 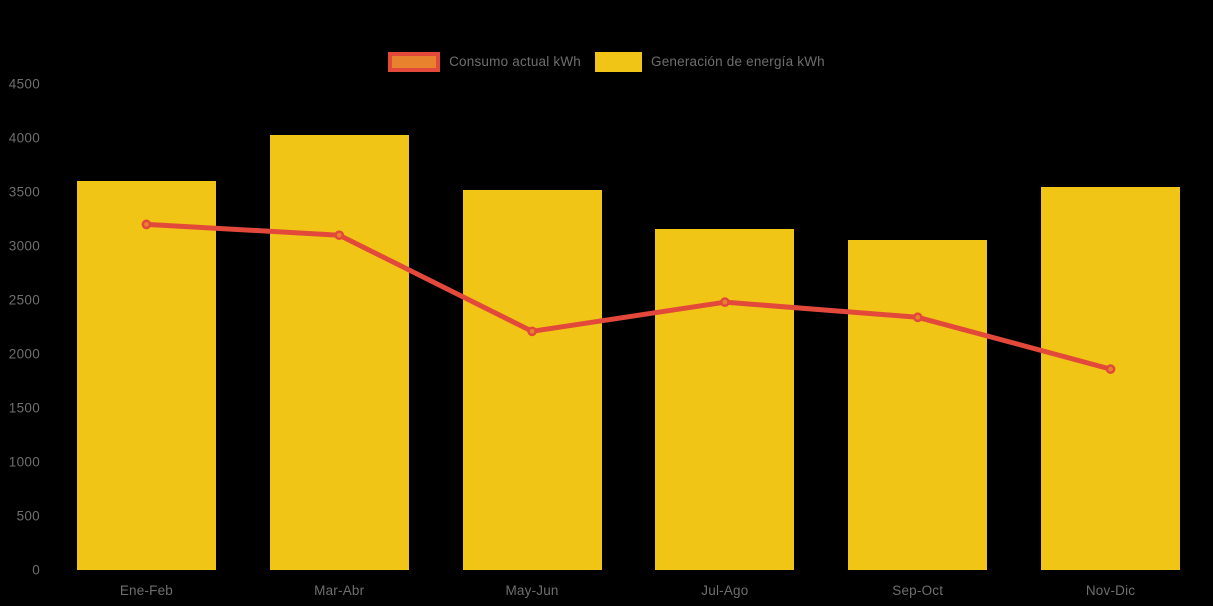 I want to click on consumo-point-Nov-Dic, so click(x=1110, y=369).